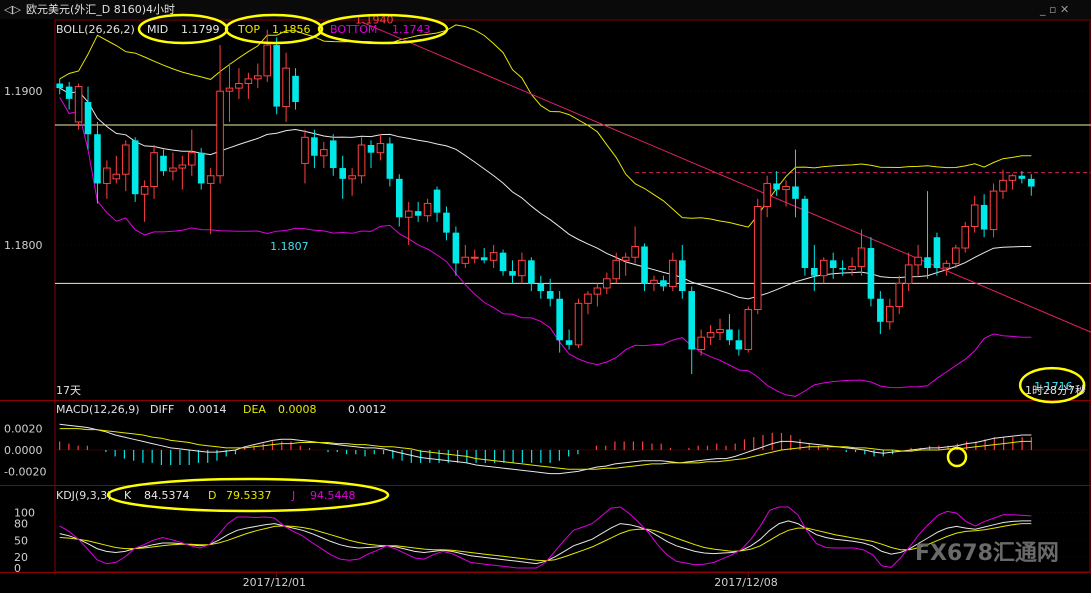  Describe the element at coordinates (545, 449) in the screenshot. I see `macd-diff-line` at that location.